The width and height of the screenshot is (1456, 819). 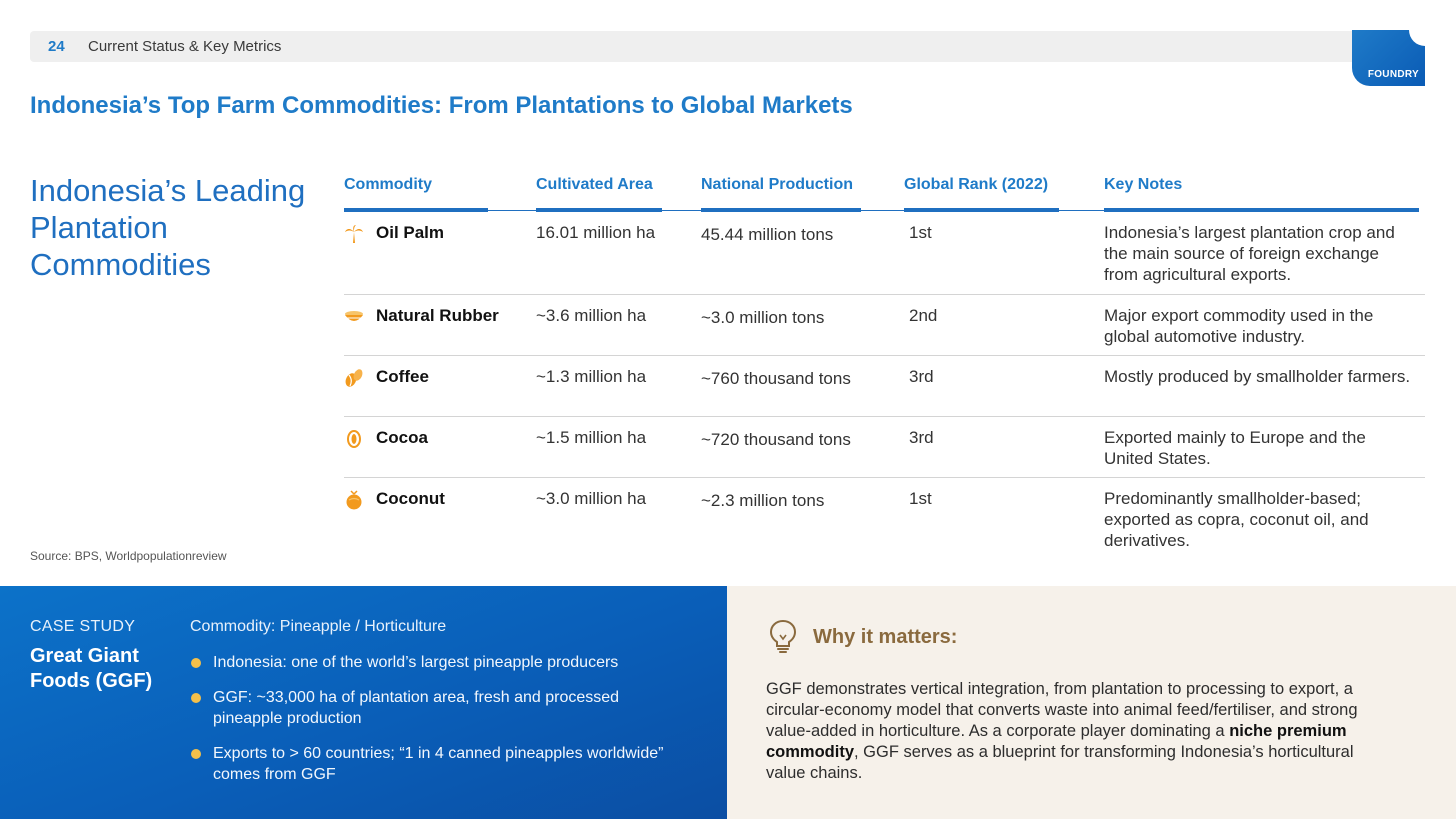 What do you see at coordinates (410, 232) in the screenshot?
I see `commodity-name: Oil Palm` at bounding box center [410, 232].